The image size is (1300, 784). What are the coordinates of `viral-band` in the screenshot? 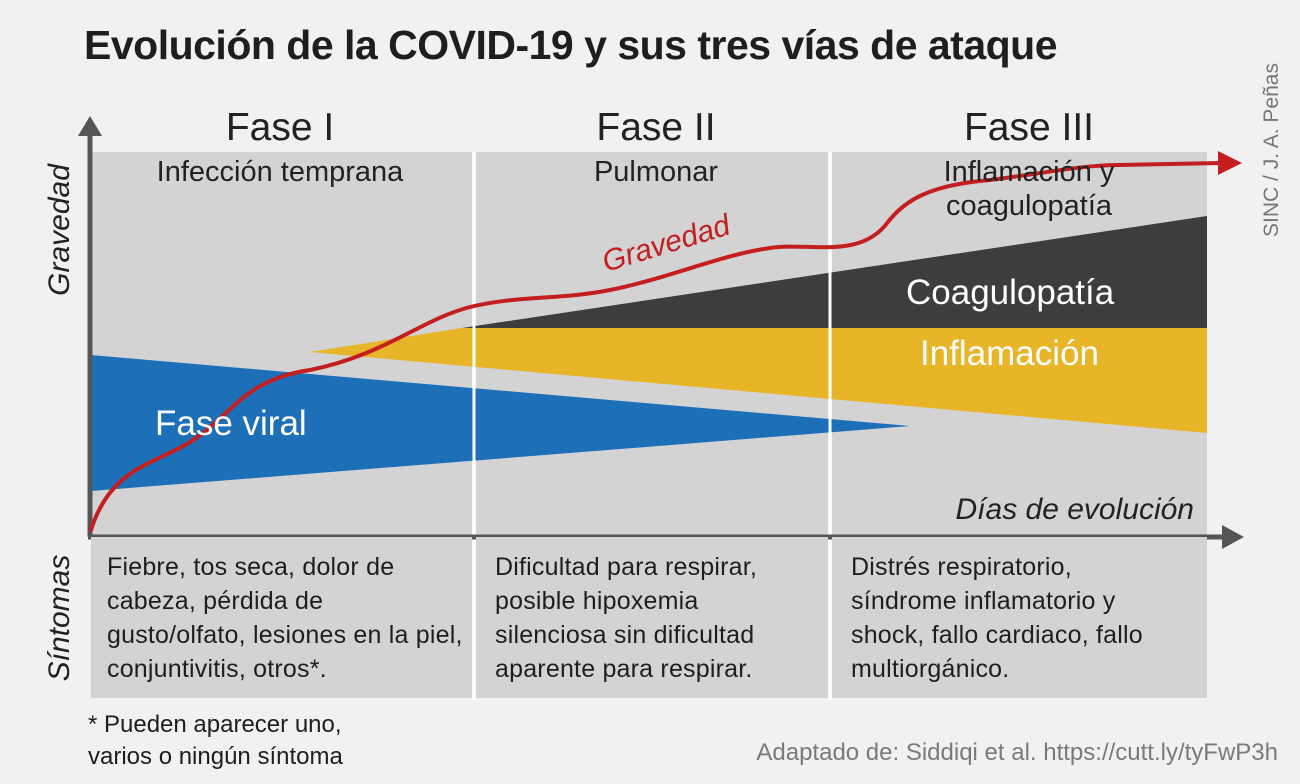 It's located at (500, 423).